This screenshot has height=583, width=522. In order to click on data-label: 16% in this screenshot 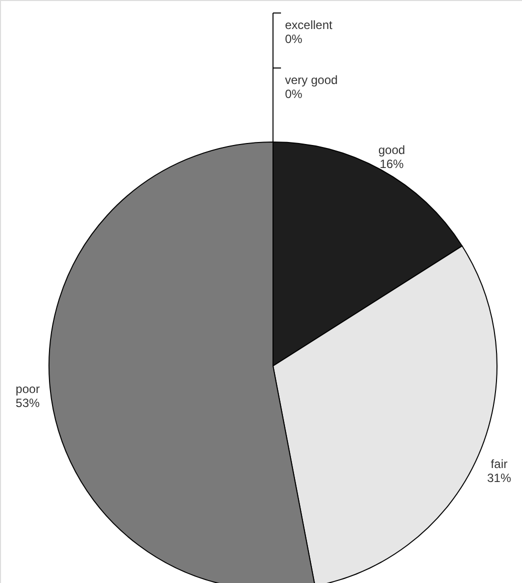, I will do `click(392, 164)`.